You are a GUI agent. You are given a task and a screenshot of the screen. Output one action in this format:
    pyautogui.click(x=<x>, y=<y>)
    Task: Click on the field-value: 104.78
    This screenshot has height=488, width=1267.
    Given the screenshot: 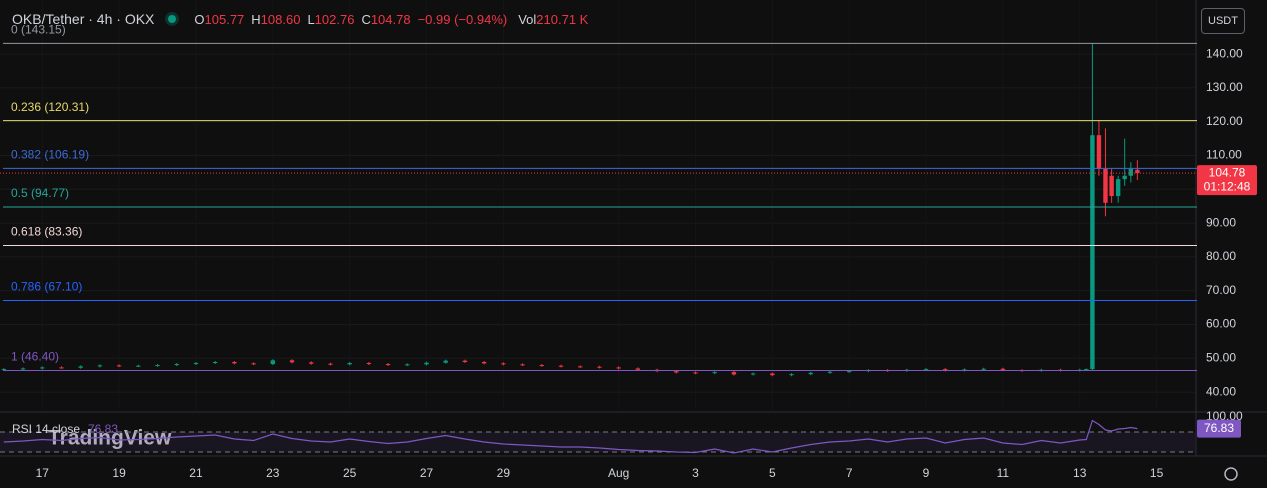 What is the action you would take?
    pyautogui.click(x=390, y=19)
    